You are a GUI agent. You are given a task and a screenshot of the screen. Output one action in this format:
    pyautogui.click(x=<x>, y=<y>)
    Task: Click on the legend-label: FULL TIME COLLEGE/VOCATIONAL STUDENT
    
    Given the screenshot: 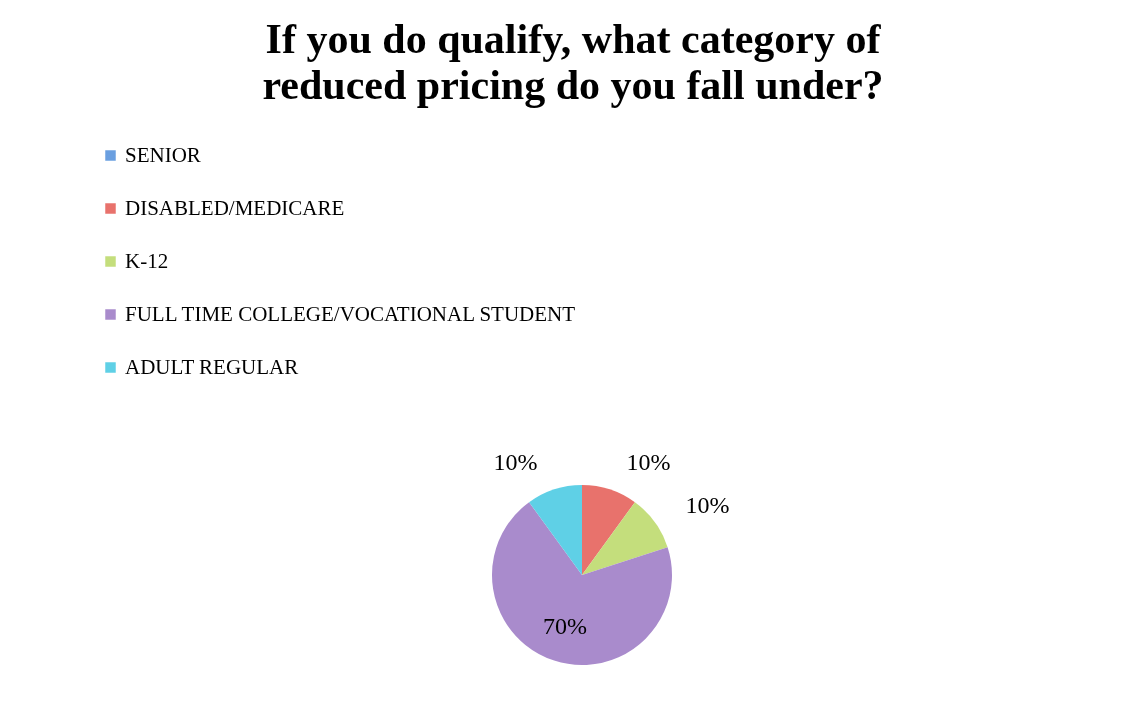 What is the action you would take?
    pyautogui.click(x=350, y=313)
    